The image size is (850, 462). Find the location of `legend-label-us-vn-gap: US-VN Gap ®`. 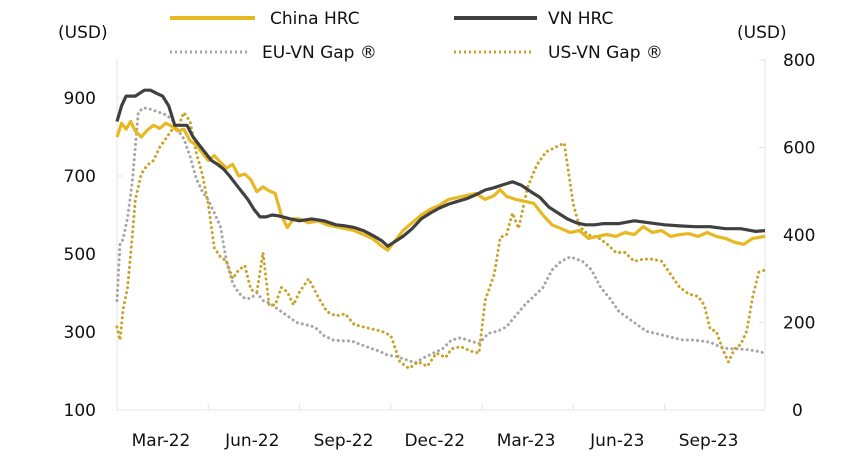

legend-label-us-vn-gap: US-VN Gap ® is located at coordinates (605, 53).